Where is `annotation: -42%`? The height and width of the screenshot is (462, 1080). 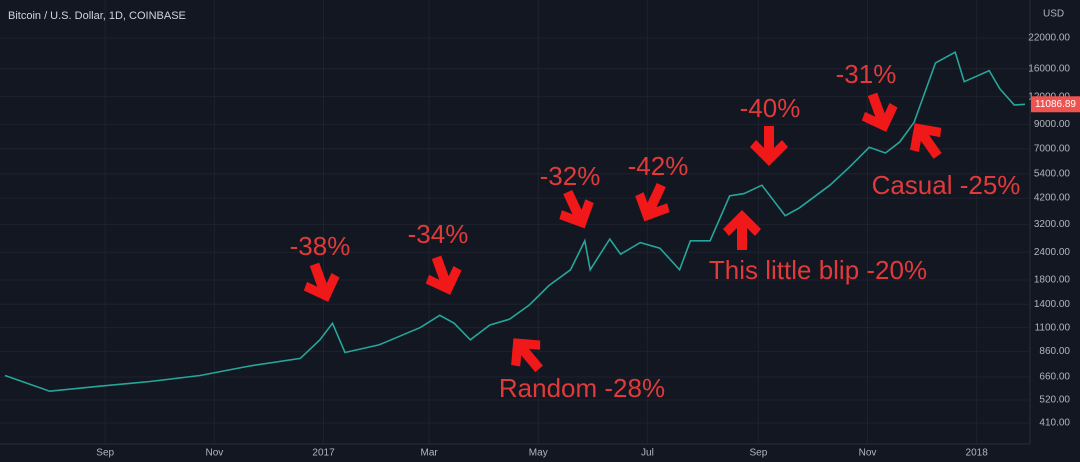
annotation: -42% is located at coordinates (658, 166).